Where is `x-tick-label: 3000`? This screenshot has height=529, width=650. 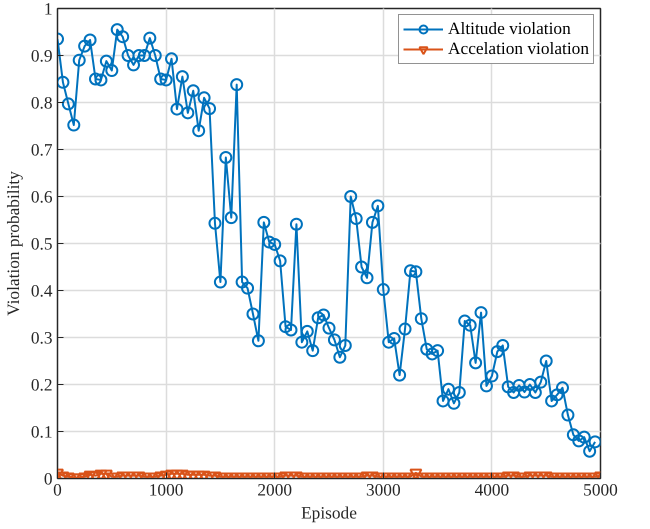
x-tick-label: 3000 is located at coordinates (383, 490).